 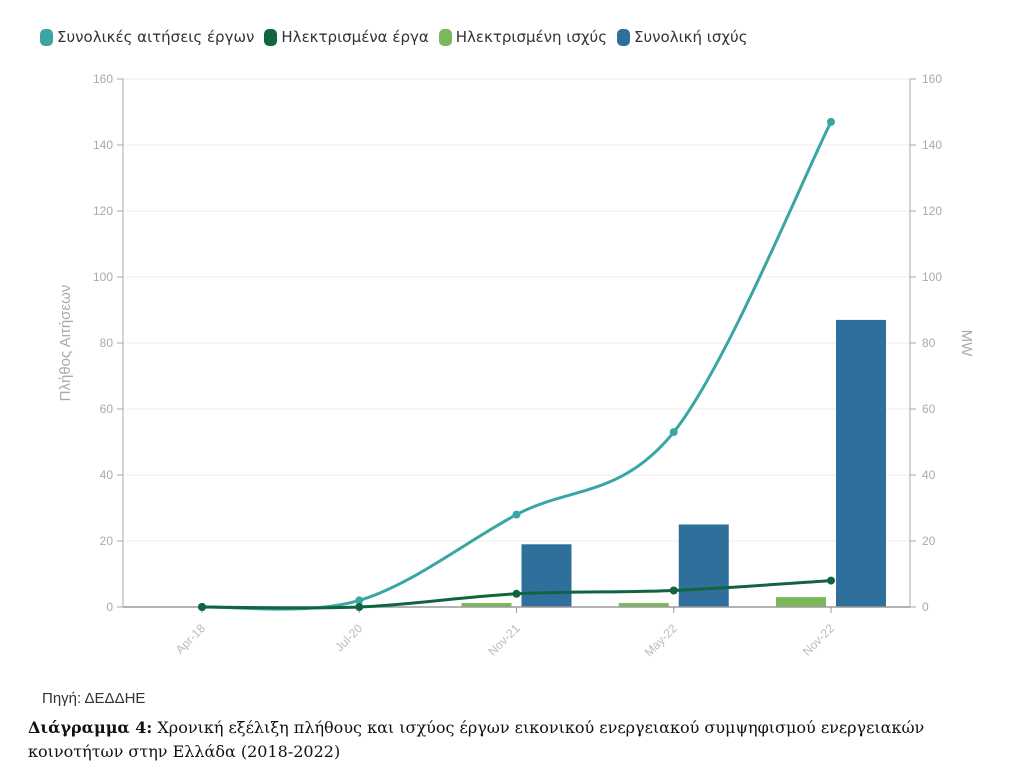 What do you see at coordinates (107, 541) in the screenshot?
I see `left-tick-label: 20` at bounding box center [107, 541].